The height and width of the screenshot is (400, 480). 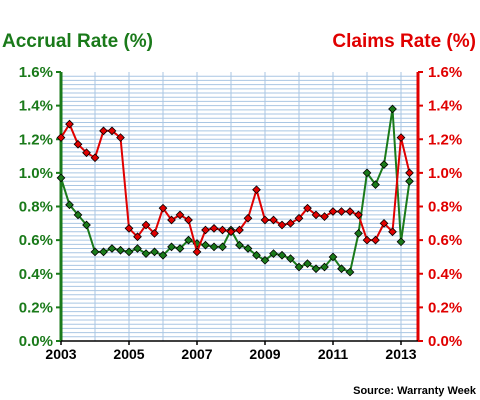 I want to click on right-y-tick-label: 0.2%, so click(x=445, y=307).